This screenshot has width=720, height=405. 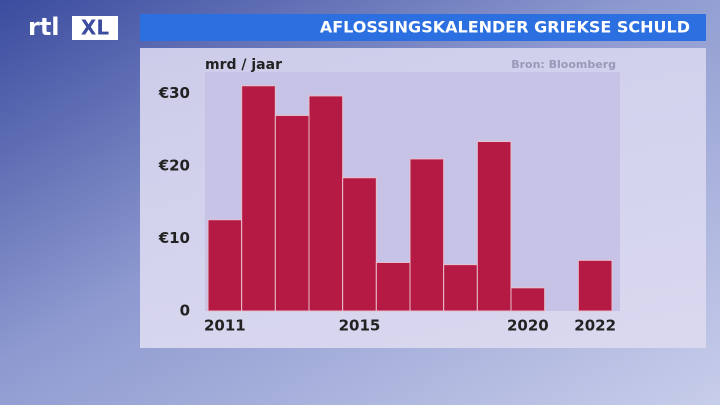 I want to click on y-tick-label: €10, so click(x=174, y=238).